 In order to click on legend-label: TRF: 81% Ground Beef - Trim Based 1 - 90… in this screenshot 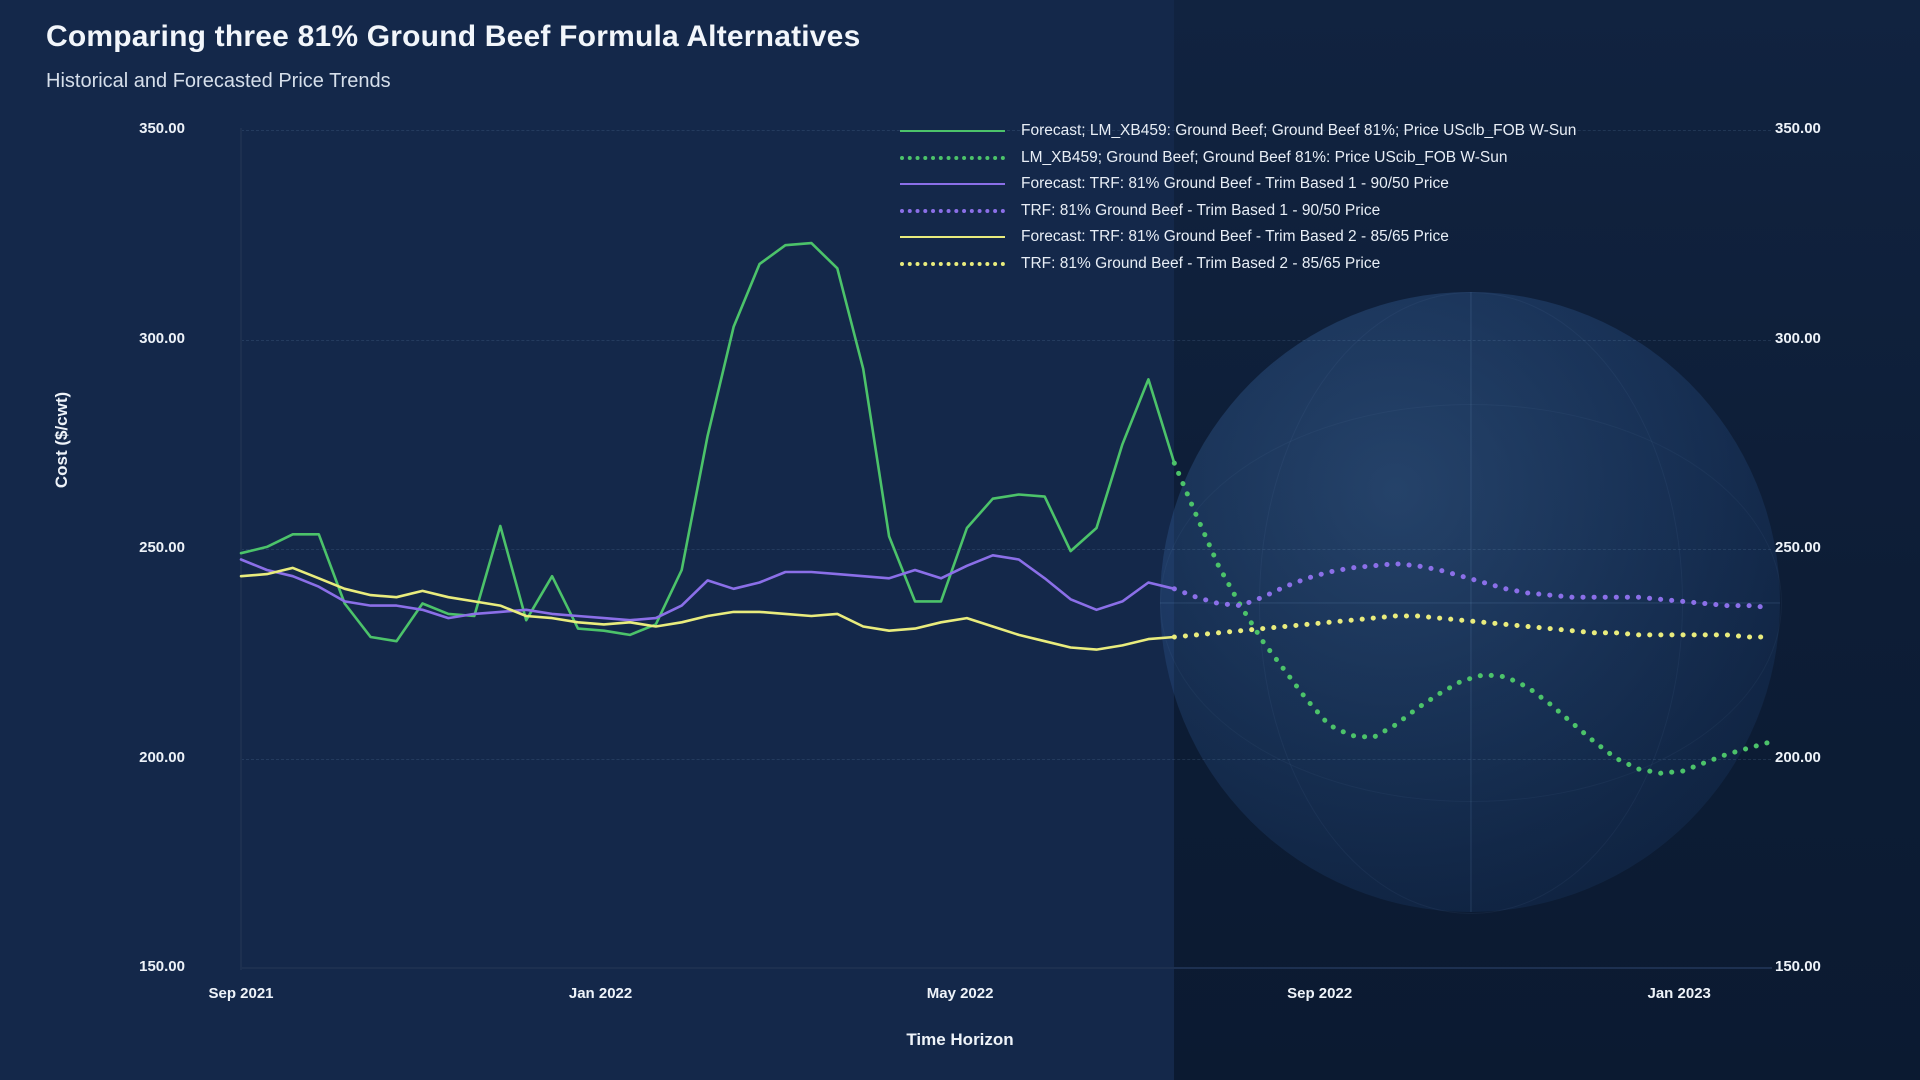, I will do `click(1201, 210)`.